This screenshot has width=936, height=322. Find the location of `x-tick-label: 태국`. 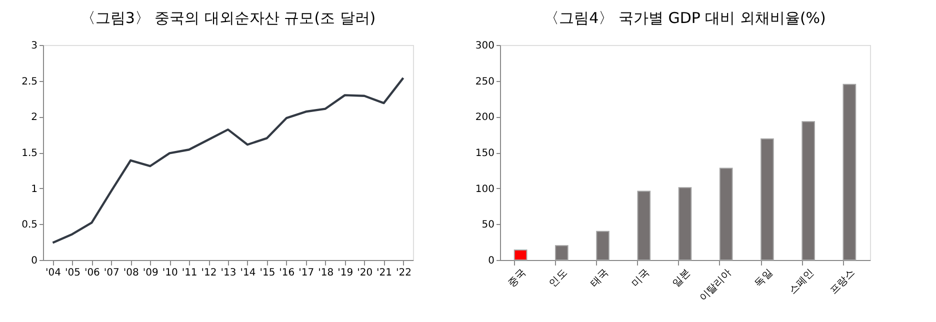

x-tick-label: 태국 is located at coordinates (599, 279).